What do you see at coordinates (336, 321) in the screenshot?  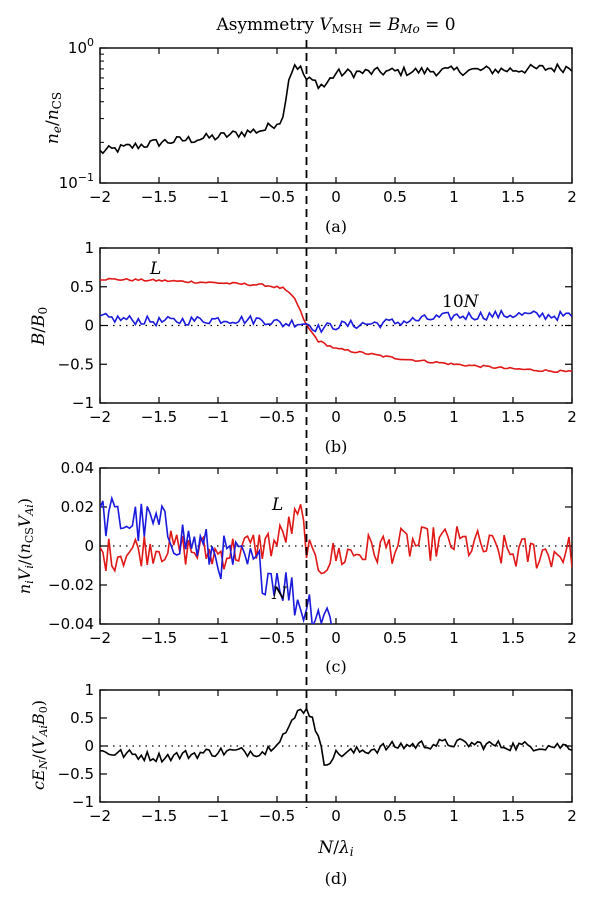 I see `series-line-10N` at bounding box center [336, 321].